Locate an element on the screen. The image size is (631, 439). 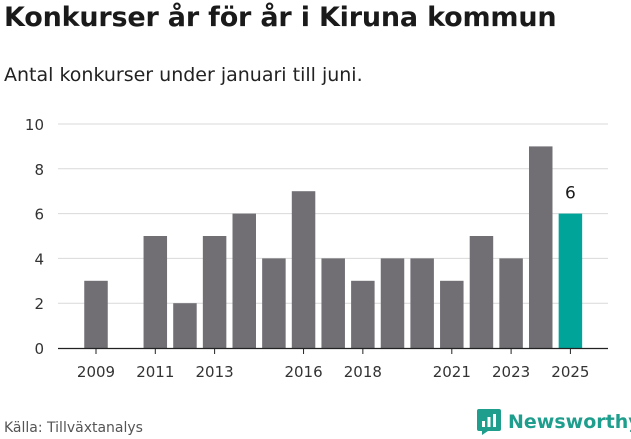
bar-2018 is located at coordinates (363, 314).